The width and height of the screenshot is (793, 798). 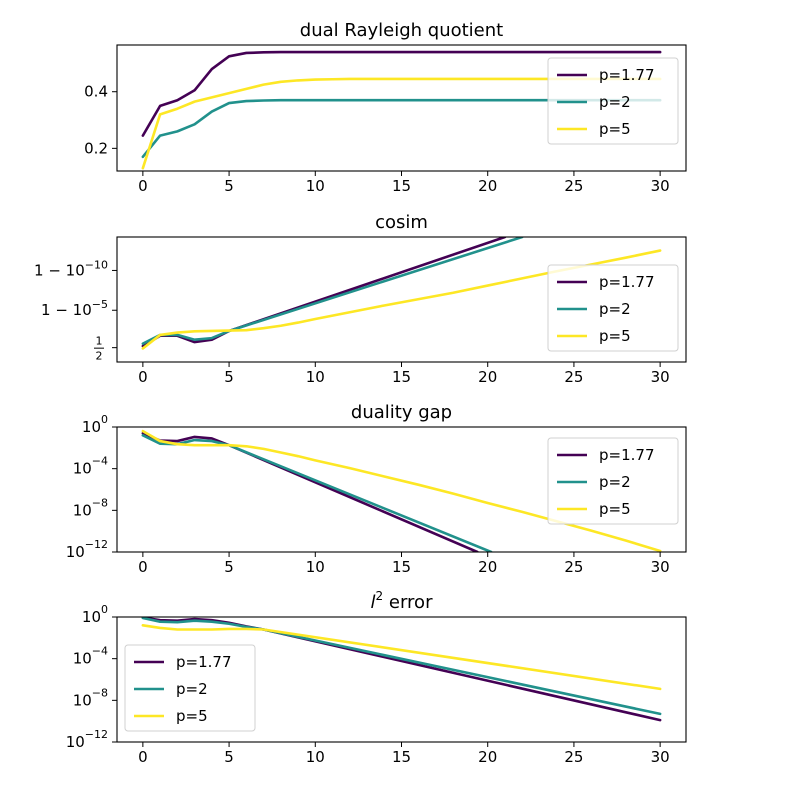 What do you see at coordinates (99, 341) in the screenshot?
I see `svg-text: 1` at bounding box center [99, 341].